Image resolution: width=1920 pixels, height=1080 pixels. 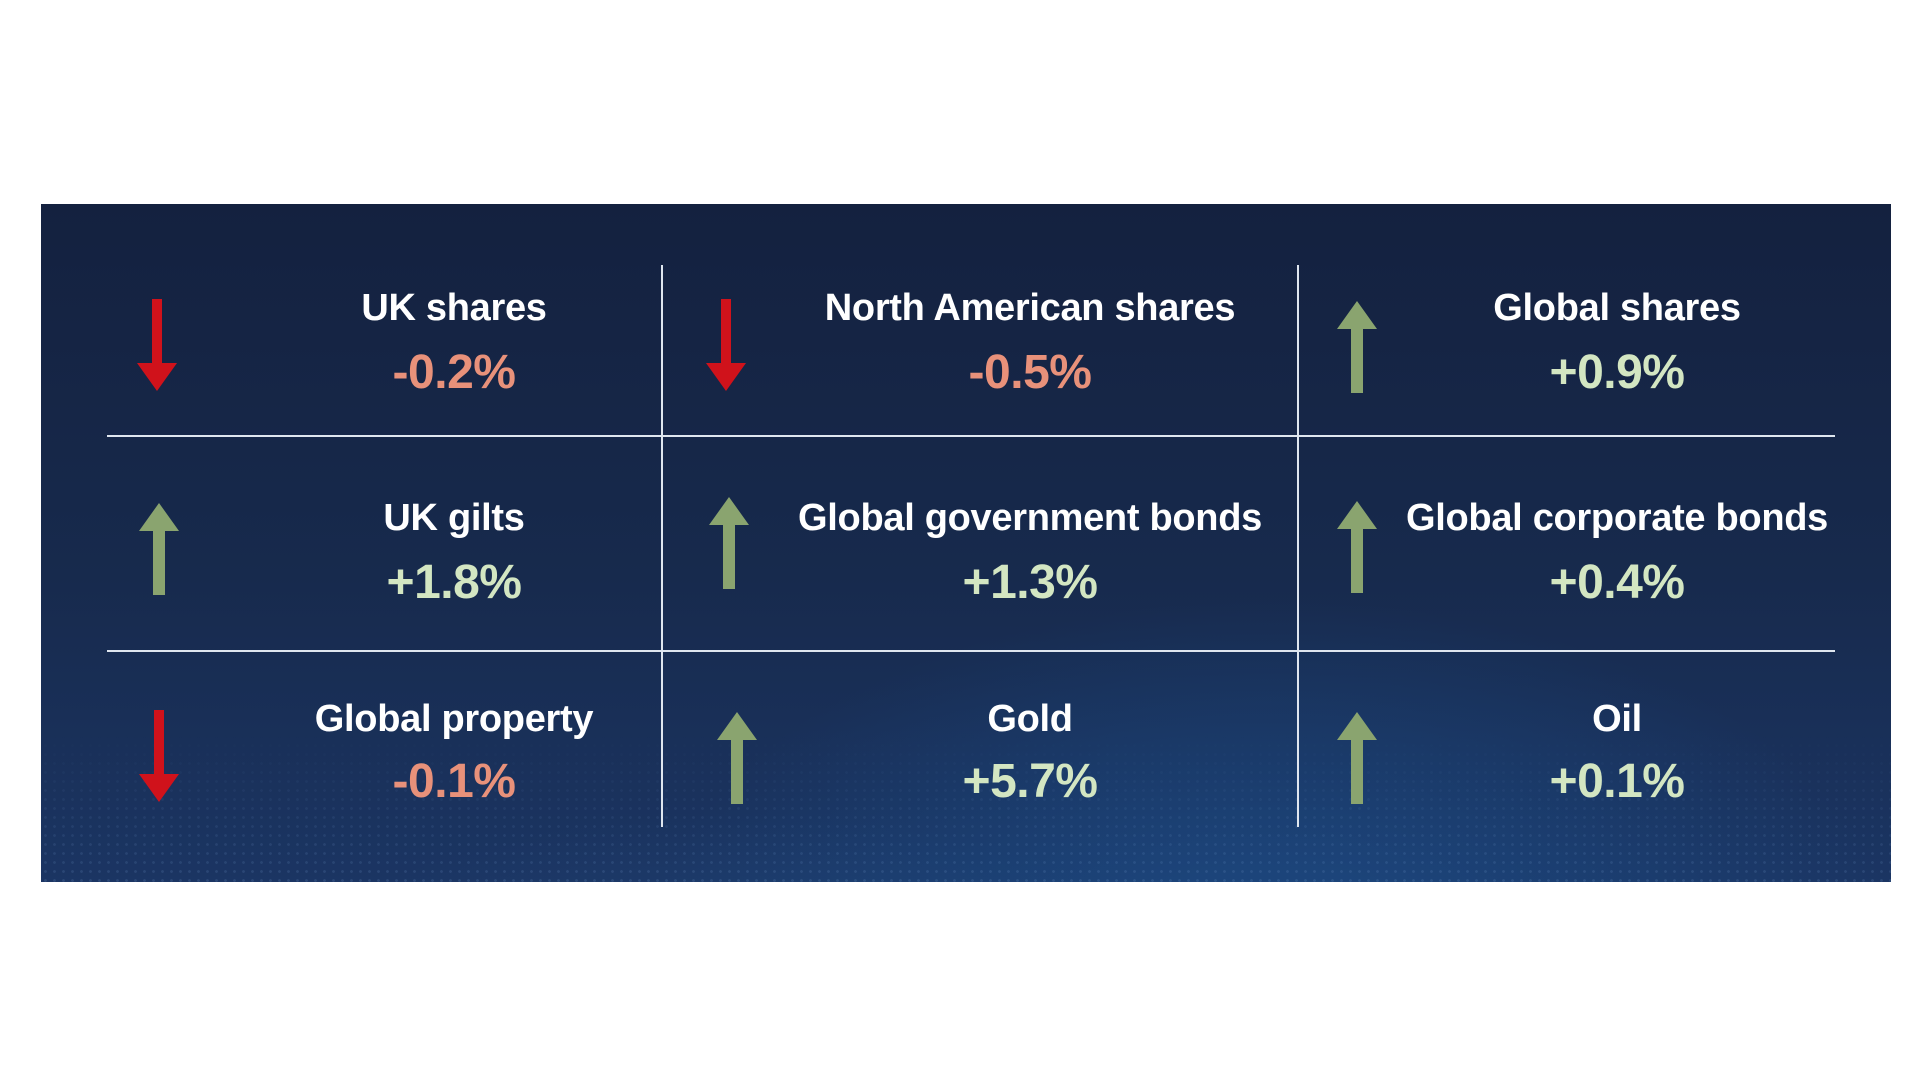 I want to click on asset-cell-global-shares: Global shares +0.9%, so click(x=1567, y=350).